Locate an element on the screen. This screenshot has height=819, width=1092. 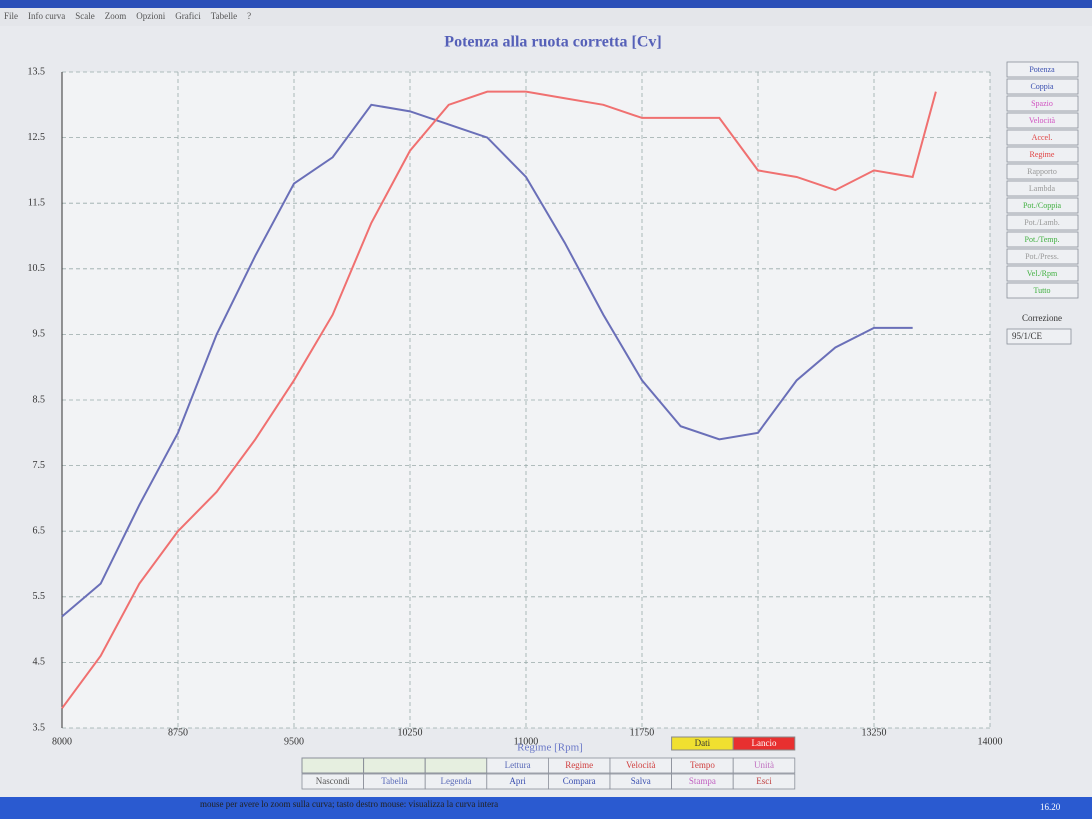
button-label: Regime is located at coordinates (579, 765).